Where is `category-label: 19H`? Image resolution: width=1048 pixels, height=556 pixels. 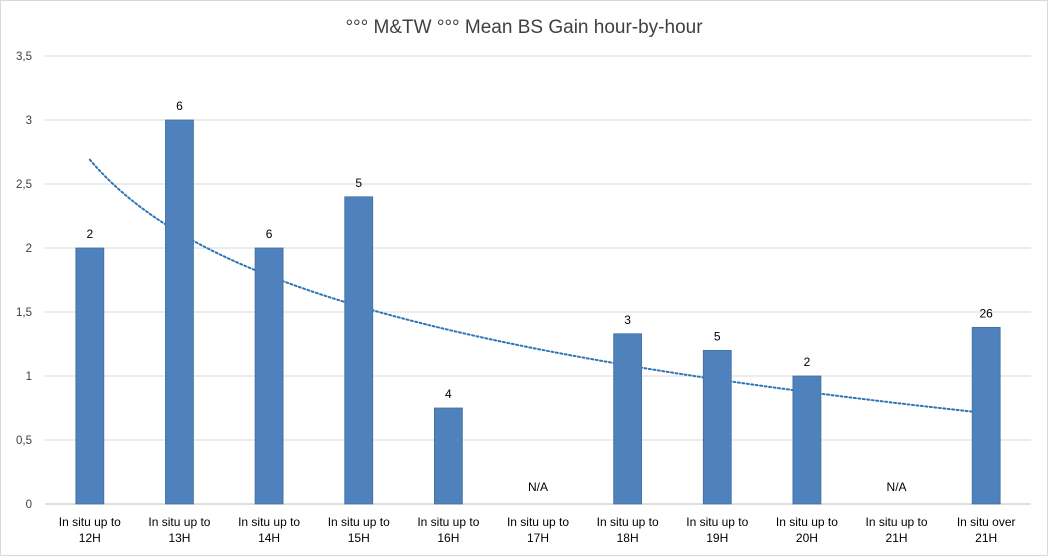
category-label: 19H is located at coordinates (717, 538).